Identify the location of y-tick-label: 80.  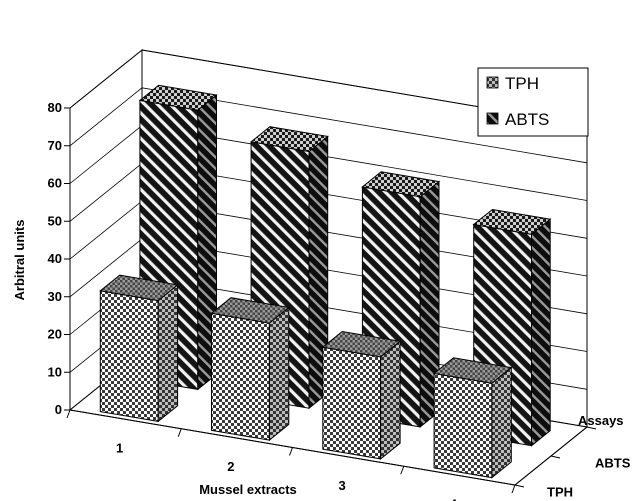
(55, 107).